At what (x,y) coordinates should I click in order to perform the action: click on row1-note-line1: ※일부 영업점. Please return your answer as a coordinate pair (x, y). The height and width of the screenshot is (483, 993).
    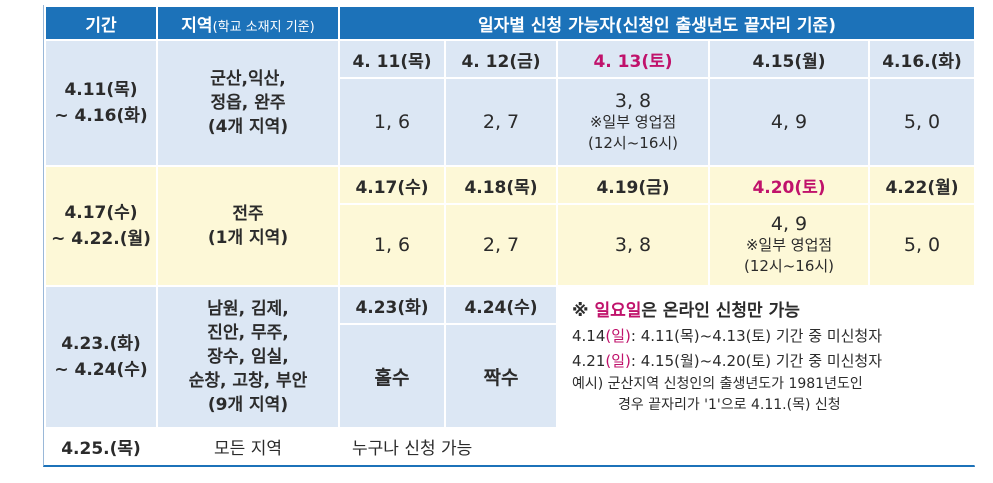
    Looking at the image, I should click on (633, 122).